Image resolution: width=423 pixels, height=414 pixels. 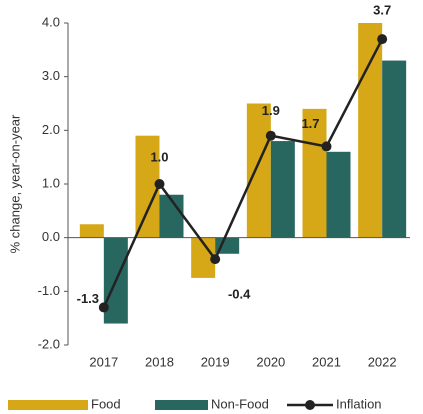 I want to click on y-tick-label: 2.0, so click(x=51, y=129).